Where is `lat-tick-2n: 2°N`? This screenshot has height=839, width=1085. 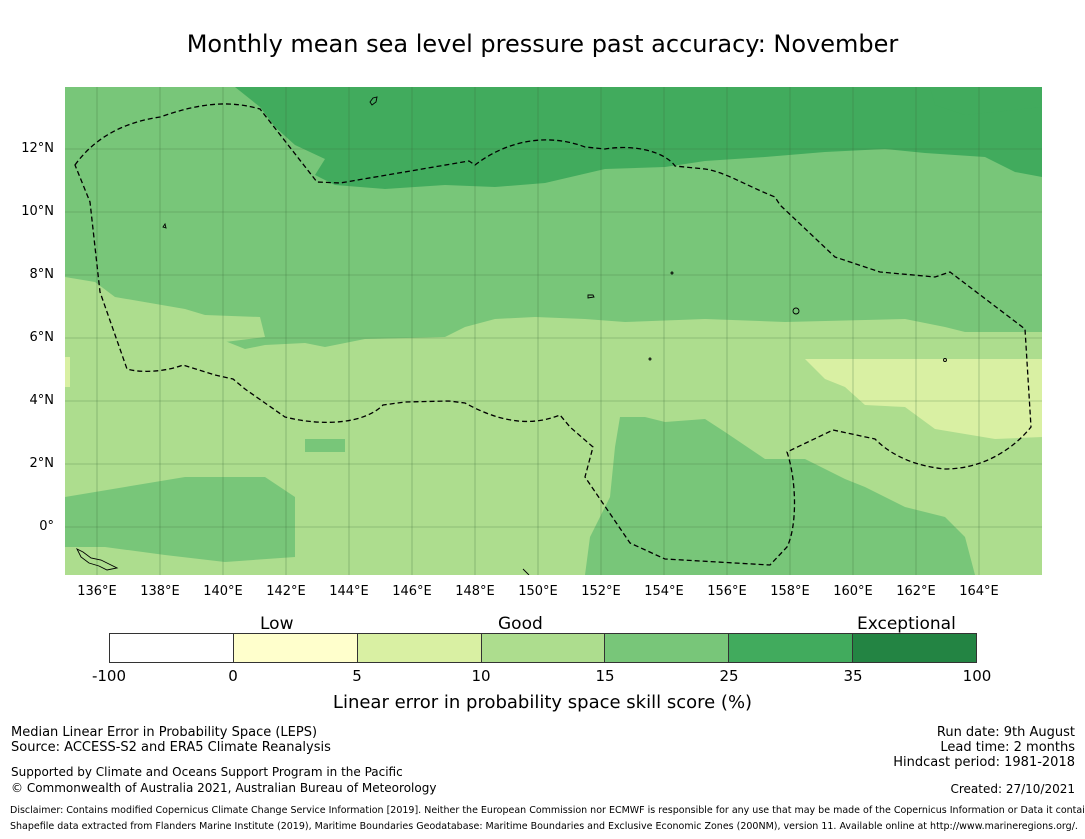 lat-tick-2n: 2°N is located at coordinates (42, 463).